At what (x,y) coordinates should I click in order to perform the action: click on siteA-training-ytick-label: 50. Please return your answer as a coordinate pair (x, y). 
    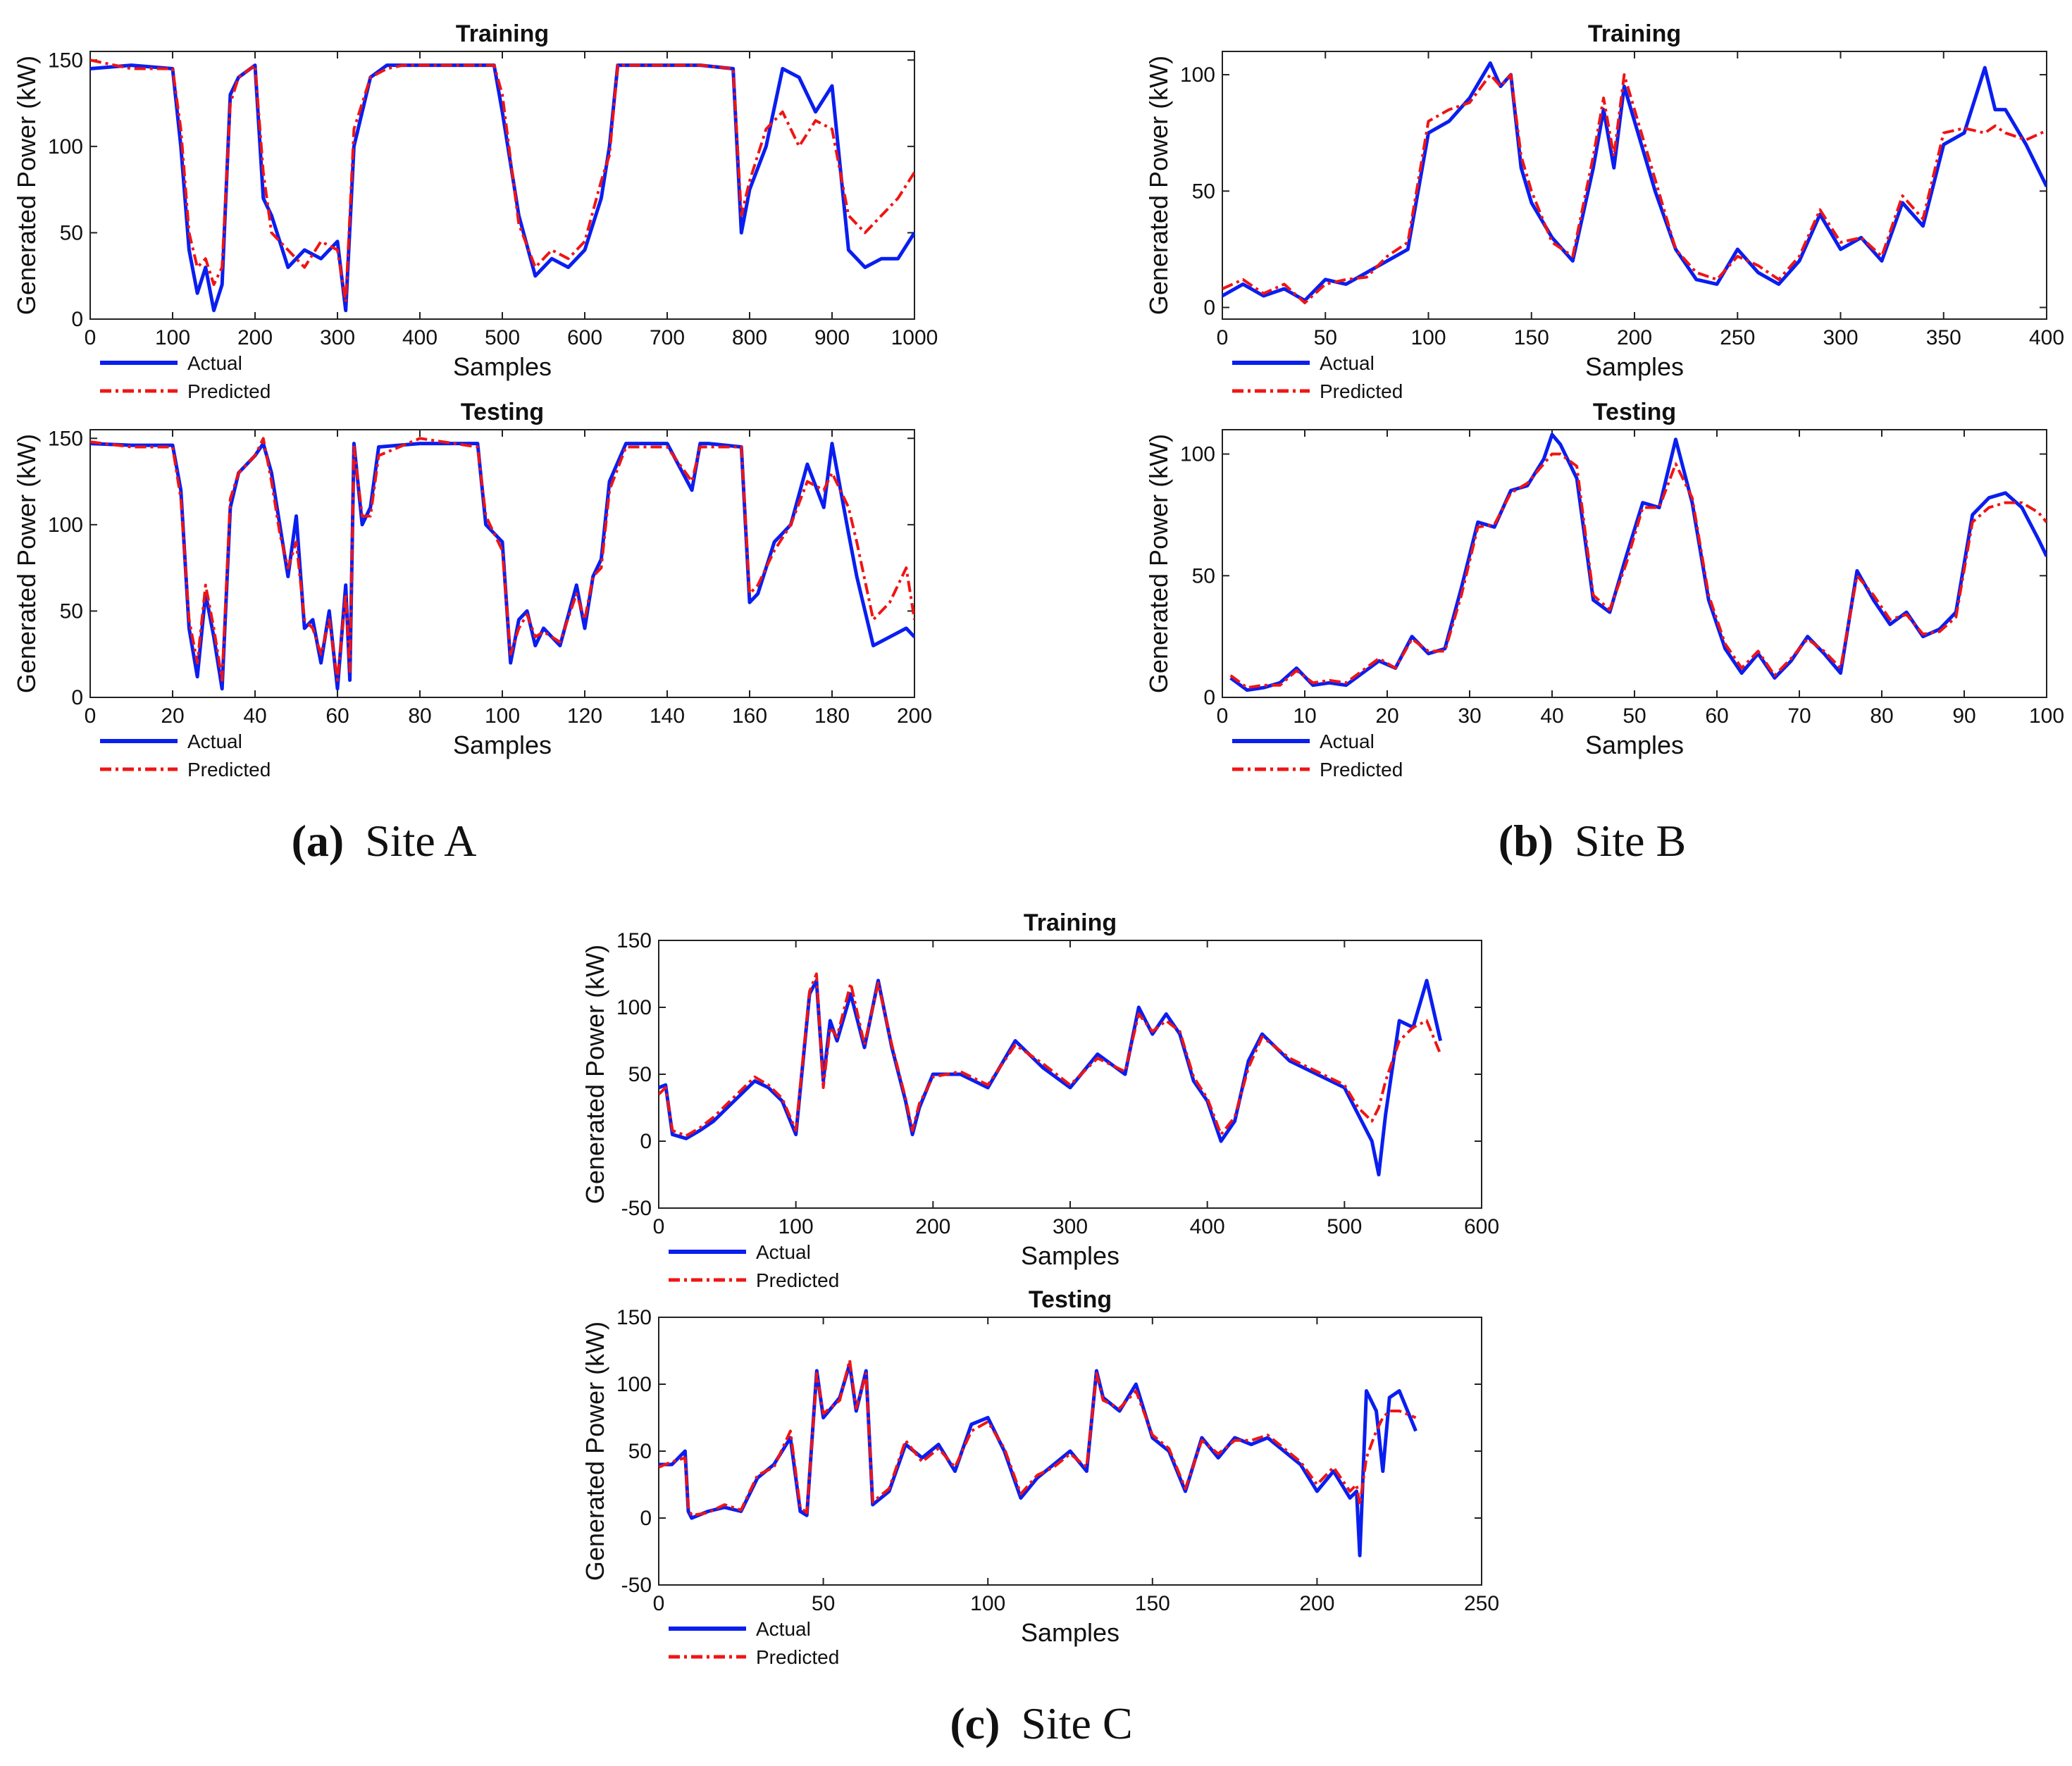
    Looking at the image, I should click on (71, 232).